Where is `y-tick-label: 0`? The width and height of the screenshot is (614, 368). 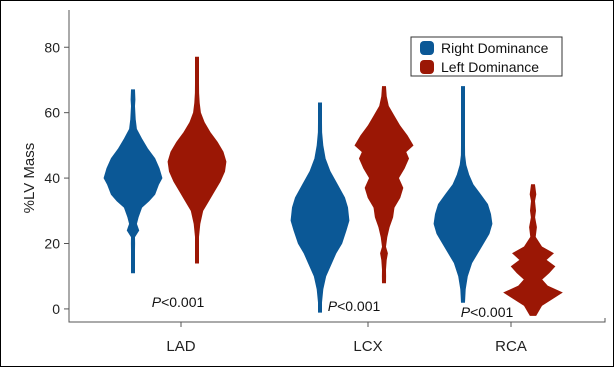 y-tick-label: 0 is located at coordinates (56, 309).